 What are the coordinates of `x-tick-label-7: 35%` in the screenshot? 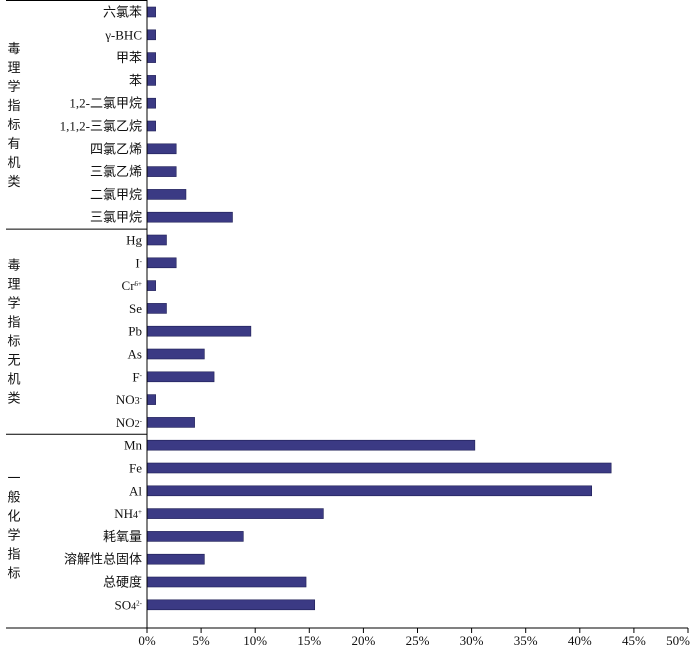 It's located at (526, 640).